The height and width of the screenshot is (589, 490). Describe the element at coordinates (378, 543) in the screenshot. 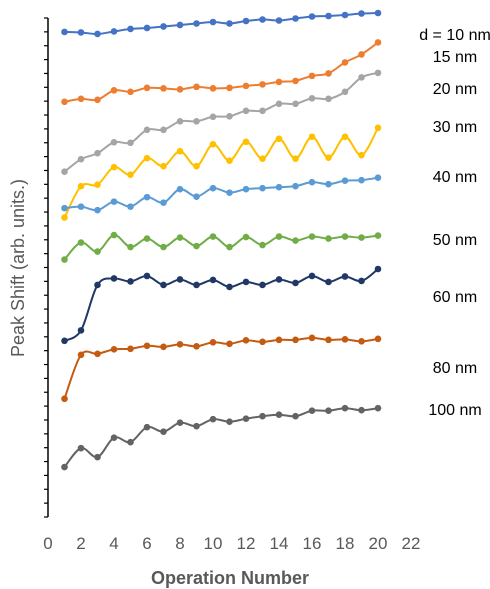

I see `x-tick-label: 20` at that location.